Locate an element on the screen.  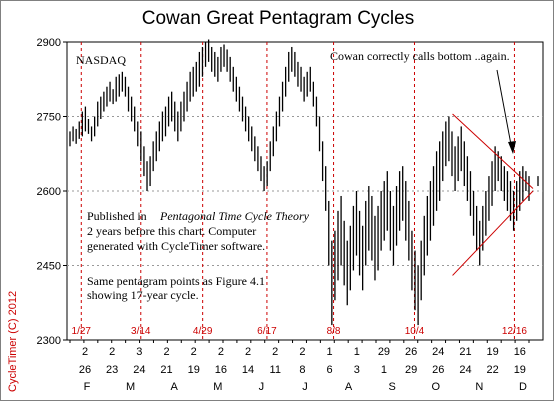
cycle-date-label: 10/4 is located at coordinates (415, 331).